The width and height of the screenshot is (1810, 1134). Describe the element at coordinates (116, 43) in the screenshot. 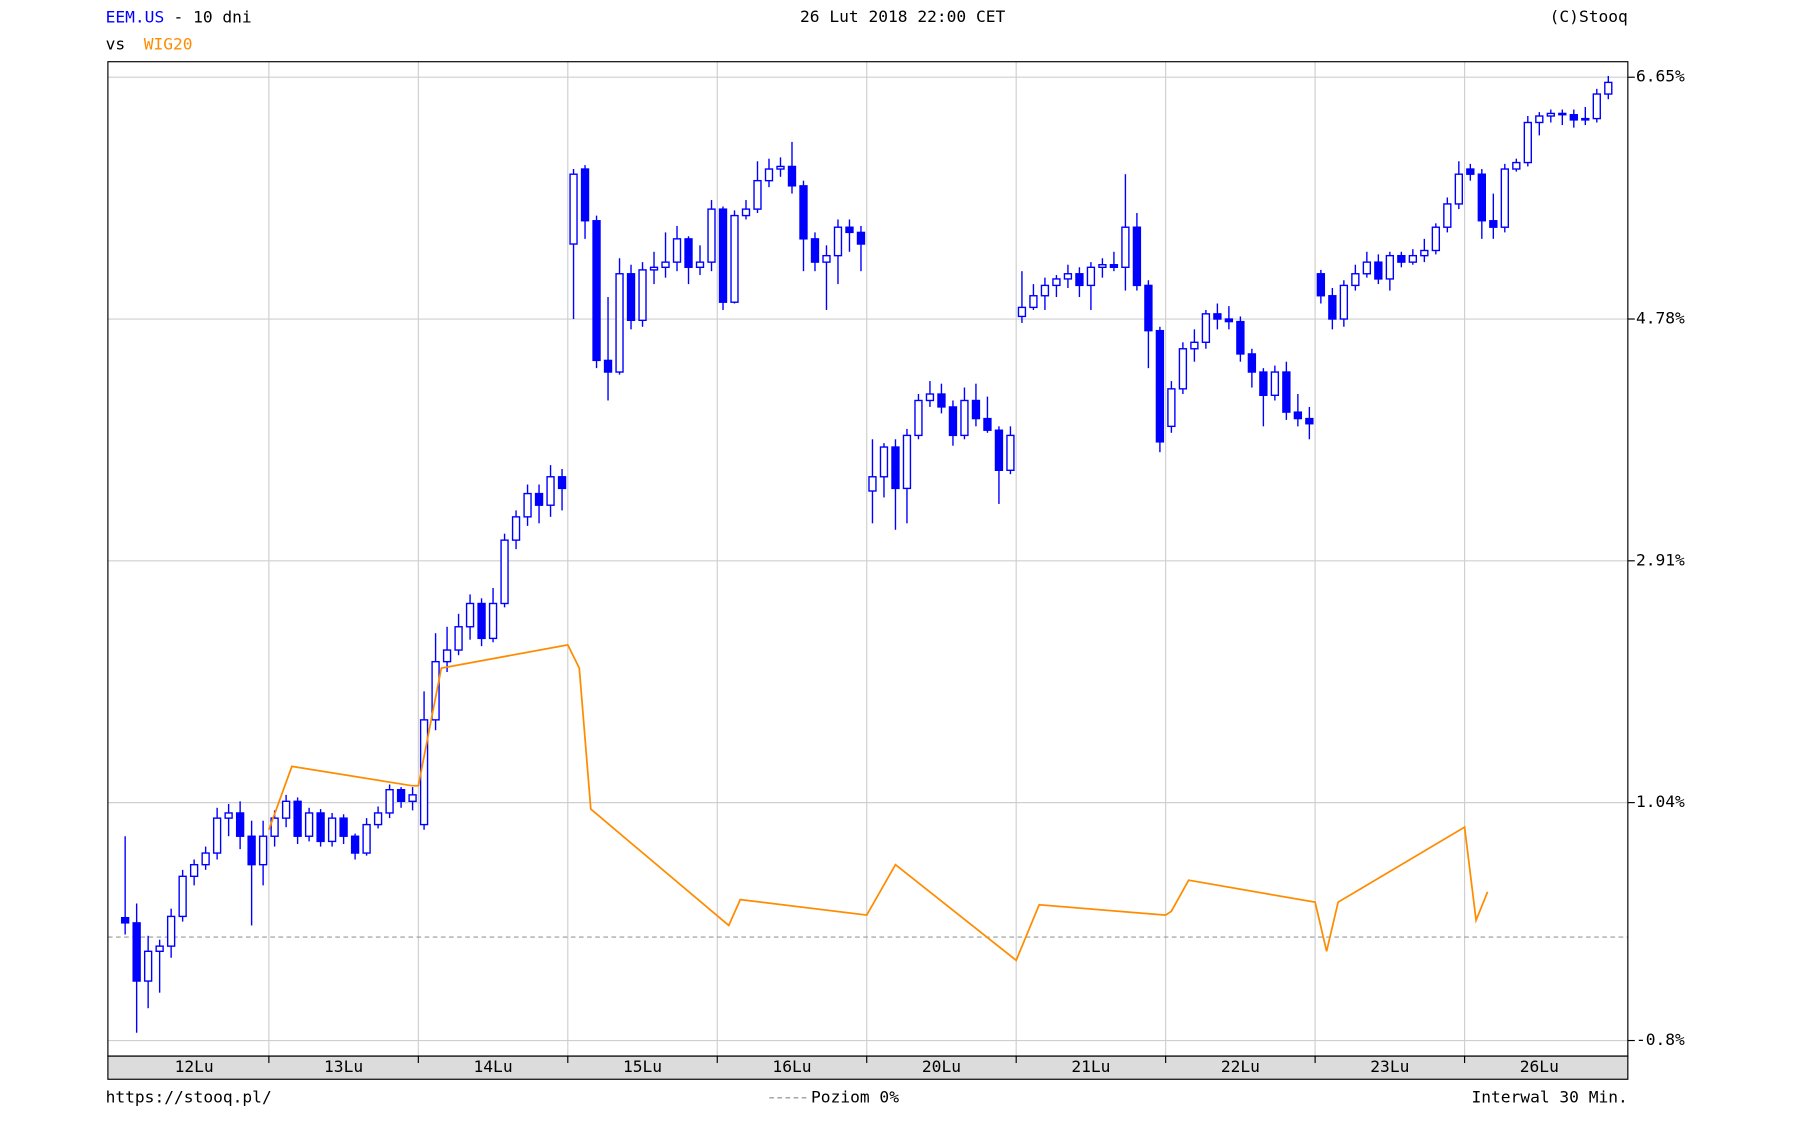

I see `compare-prefix: vs` at that location.